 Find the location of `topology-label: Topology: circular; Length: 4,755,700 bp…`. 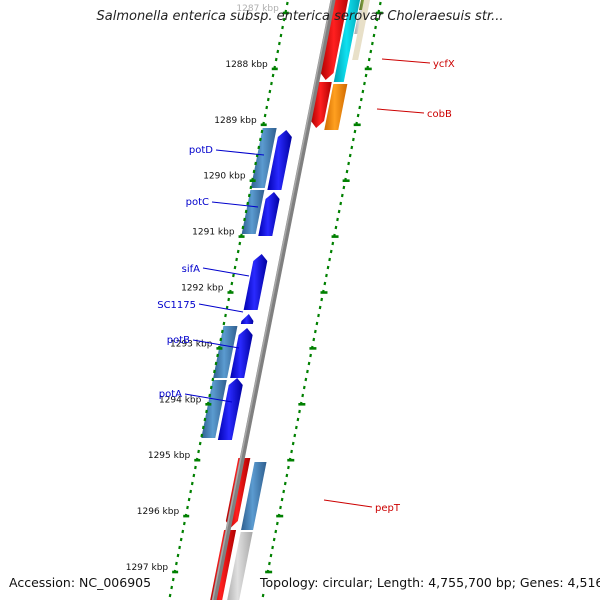

topology-label: Topology: circular; Length: 4,755,700 bp… is located at coordinates (430, 582).